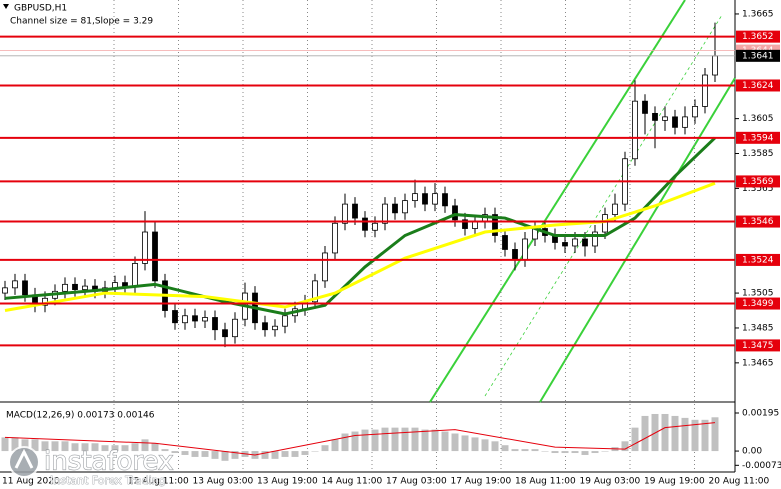 The width and height of the screenshot is (781, 489). I want to click on x-tick-label: 19 Aug 03:00, so click(610, 482).